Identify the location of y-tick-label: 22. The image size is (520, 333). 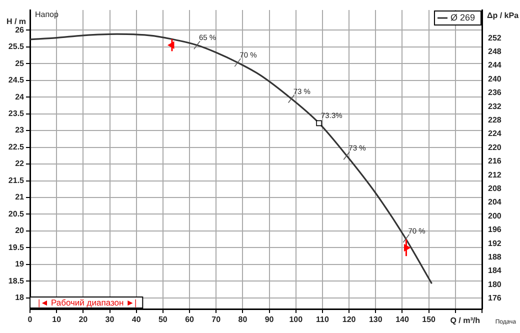
(20, 163).